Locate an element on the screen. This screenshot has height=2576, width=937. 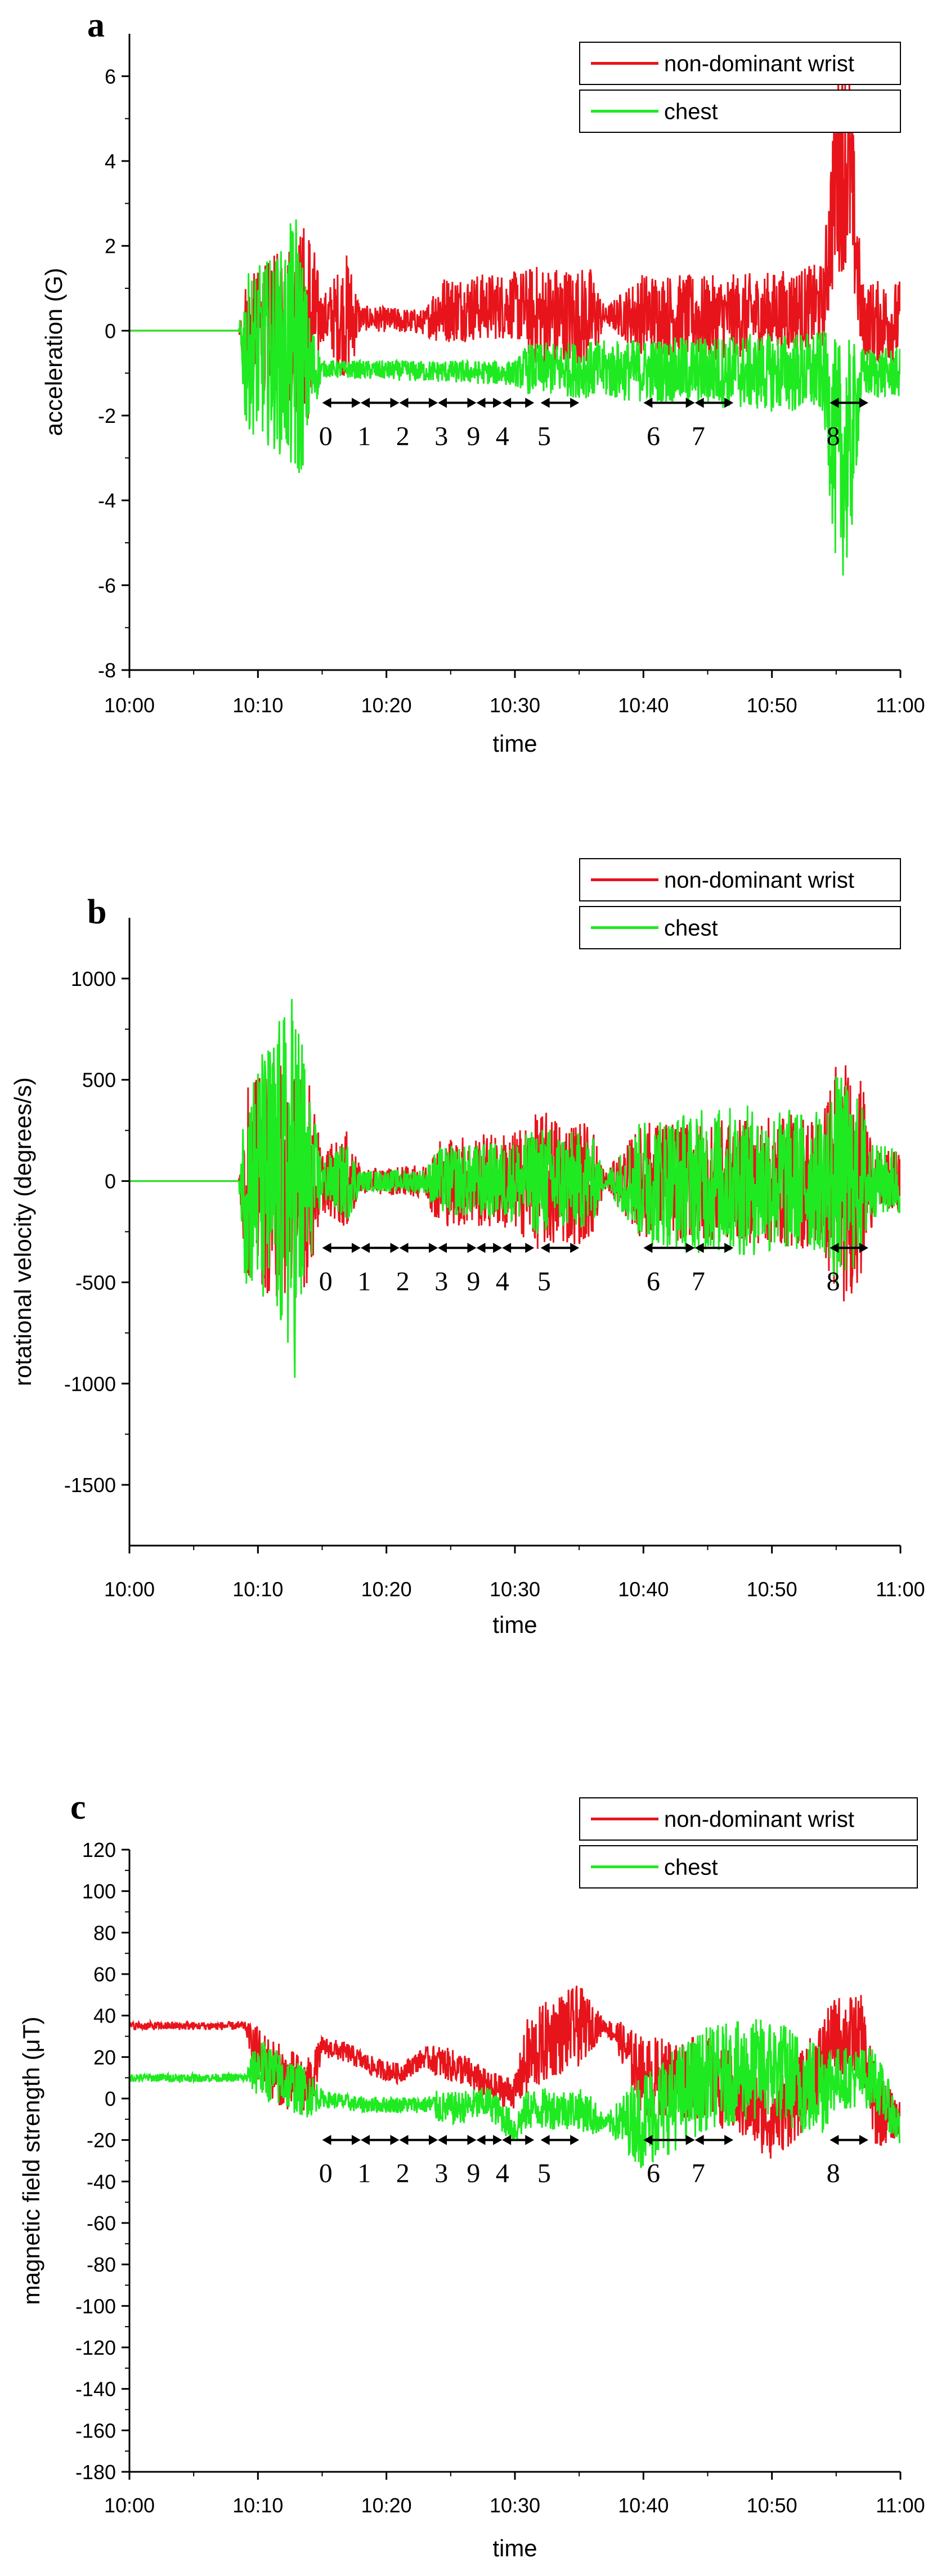
activity-marker-2: 2 is located at coordinates (417, 1269).